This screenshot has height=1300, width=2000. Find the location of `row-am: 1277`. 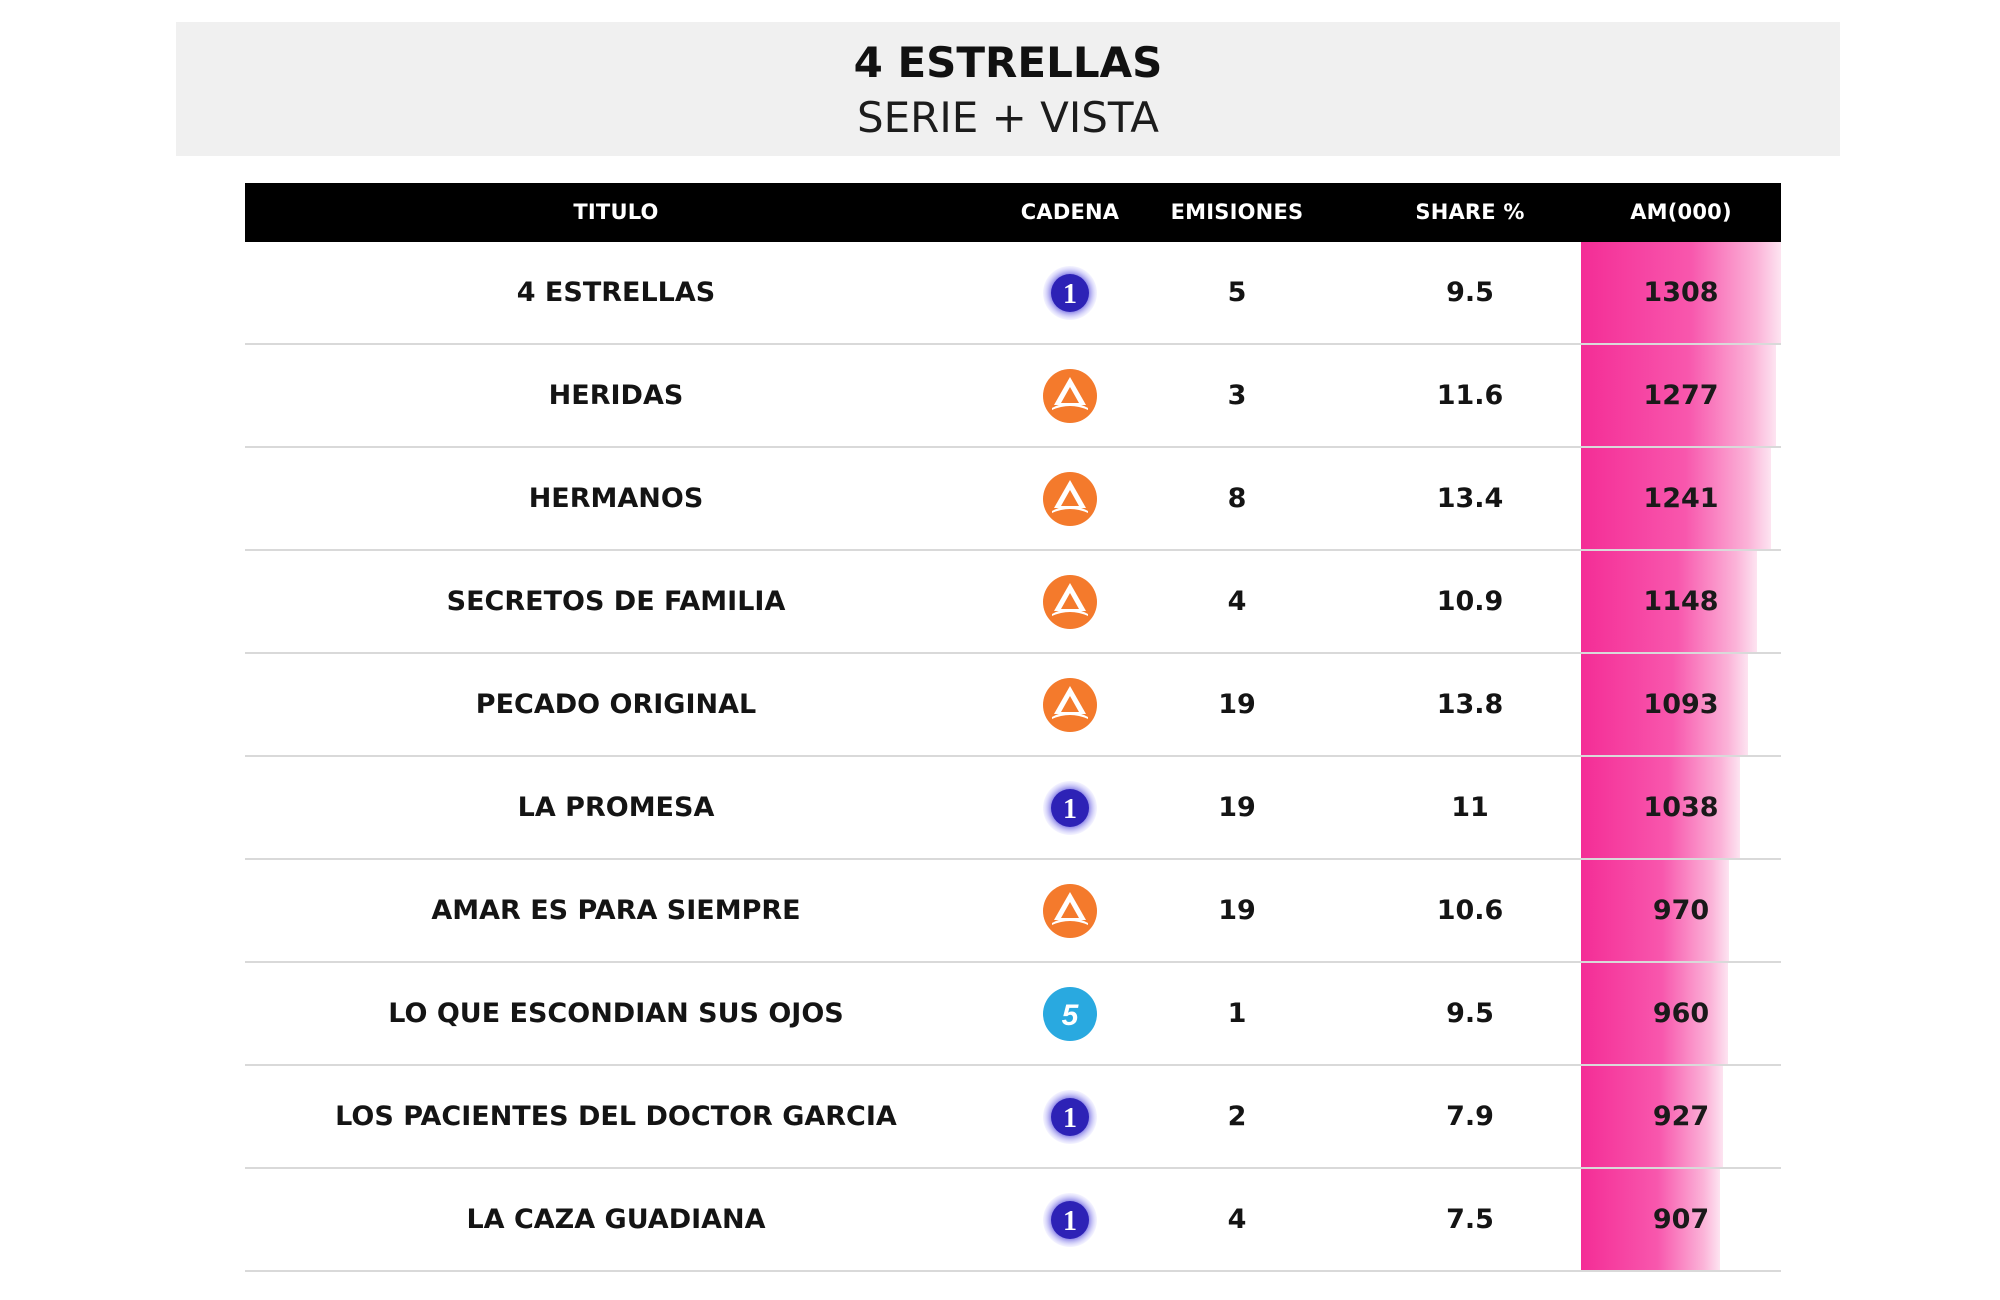

row-am: 1277 is located at coordinates (1681, 395).